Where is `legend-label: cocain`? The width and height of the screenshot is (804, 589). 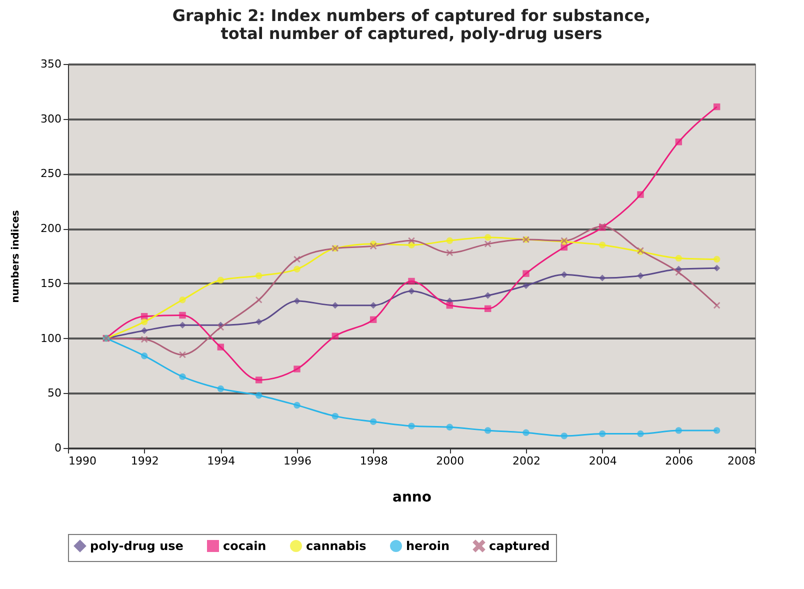 legend-label: cocain is located at coordinates (244, 546).